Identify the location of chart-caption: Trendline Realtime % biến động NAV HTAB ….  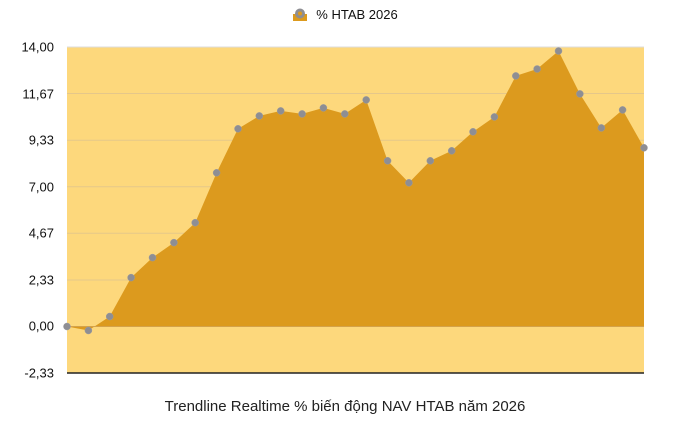
(345, 406).